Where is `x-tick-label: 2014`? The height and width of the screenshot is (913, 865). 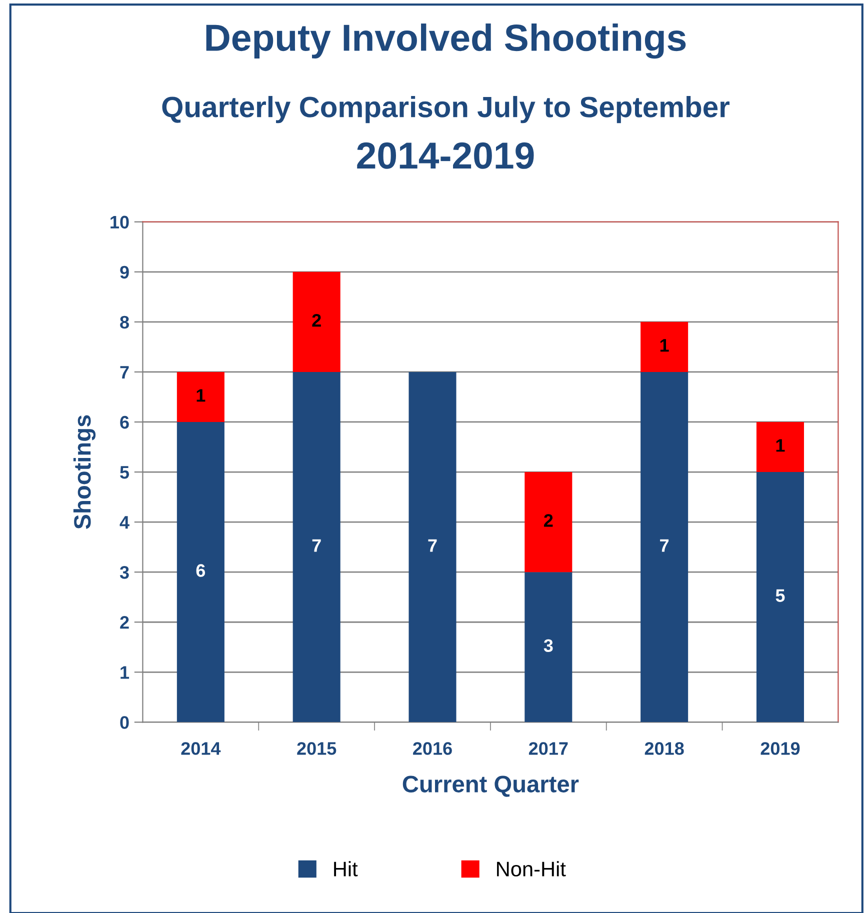 x-tick-label: 2014 is located at coordinates (201, 748).